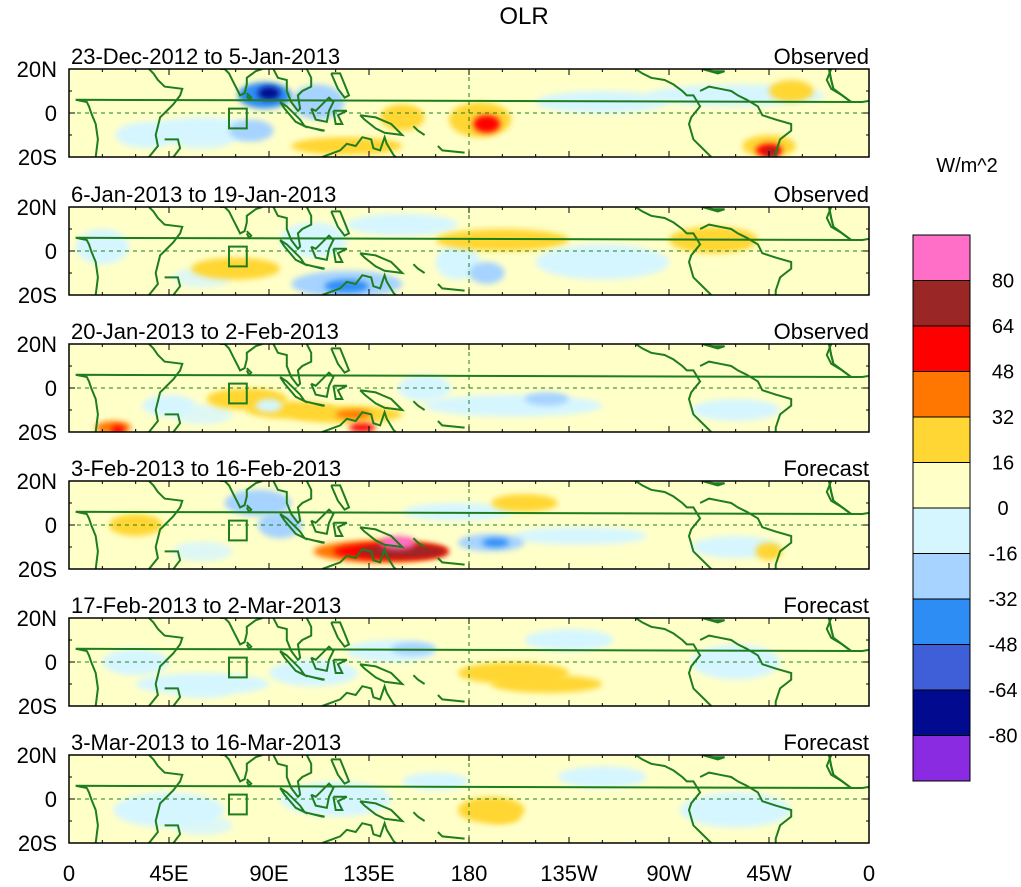 This screenshot has height=887, width=1021. What do you see at coordinates (1003, 646) in the screenshot?
I see `colorbar-label: -48` at bounding box center [1003, 646].